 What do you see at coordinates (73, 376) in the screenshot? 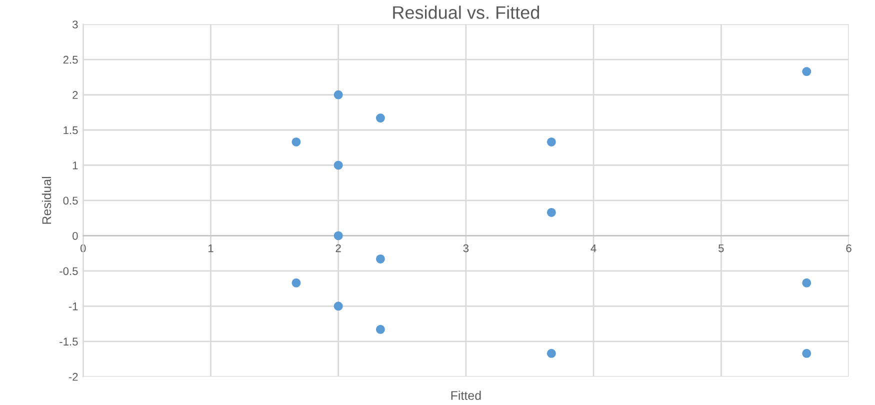
I see `y-tick-label: -2` at bounding box center [73, 376].